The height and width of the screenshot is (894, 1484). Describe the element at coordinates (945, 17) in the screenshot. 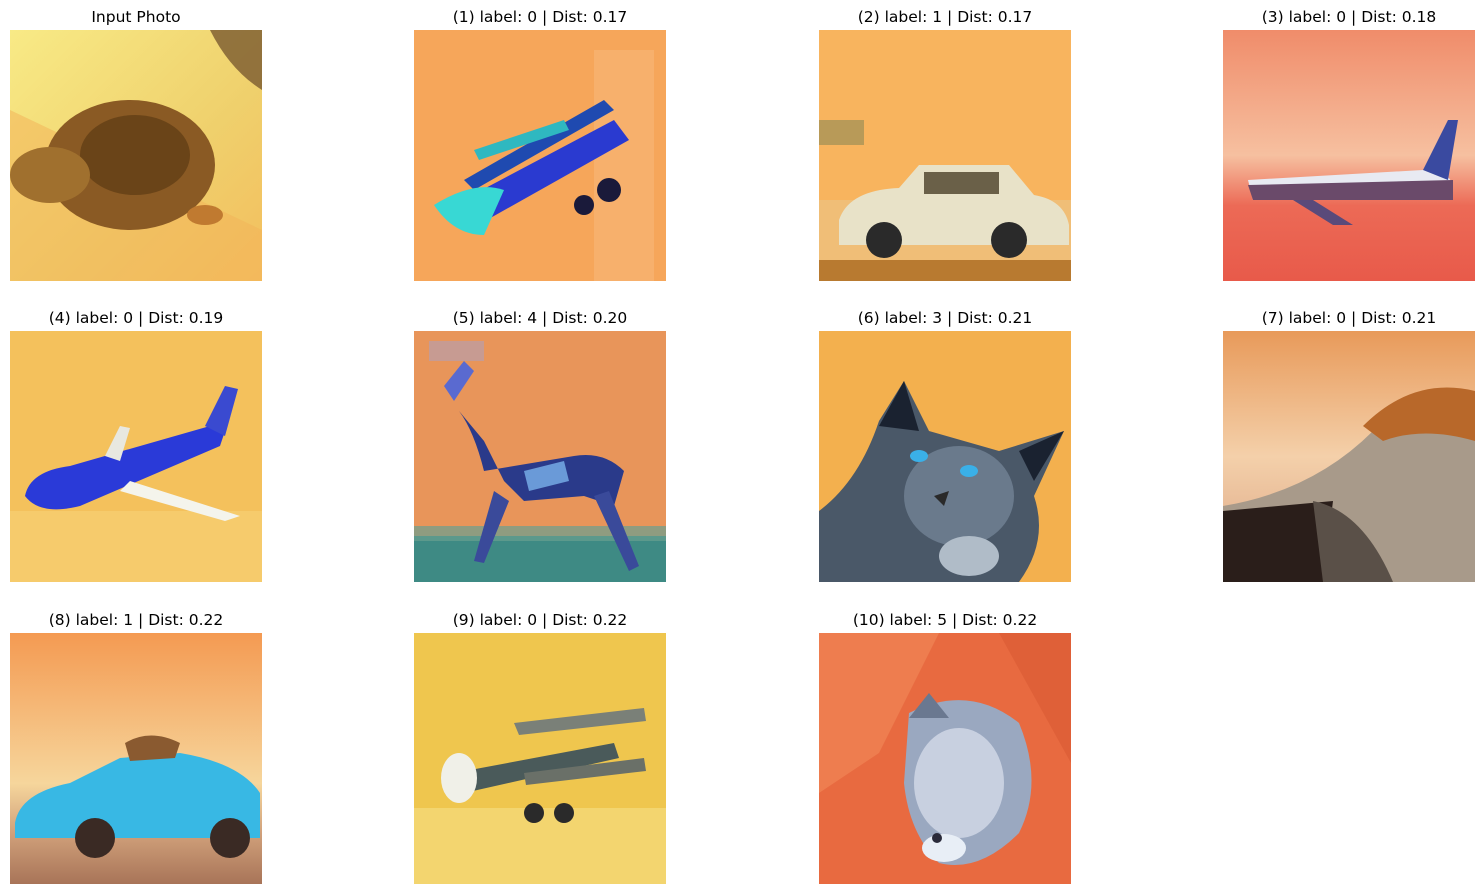

I see `panel-title: (2) label: 1 | Dist: 0.17` at that location.